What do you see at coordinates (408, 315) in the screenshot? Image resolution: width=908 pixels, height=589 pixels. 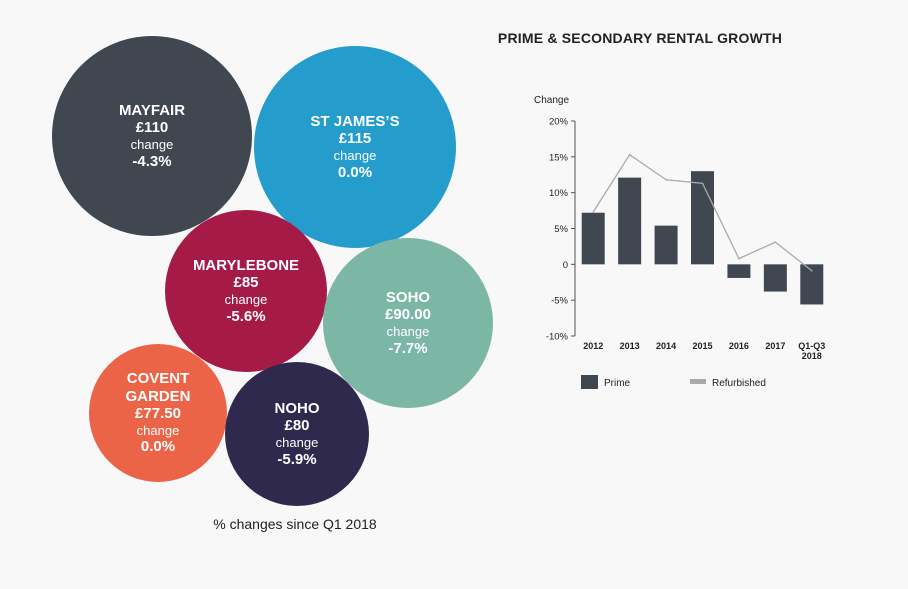 I see `bubble-price: £90.00` at bounding box center [408, 315].